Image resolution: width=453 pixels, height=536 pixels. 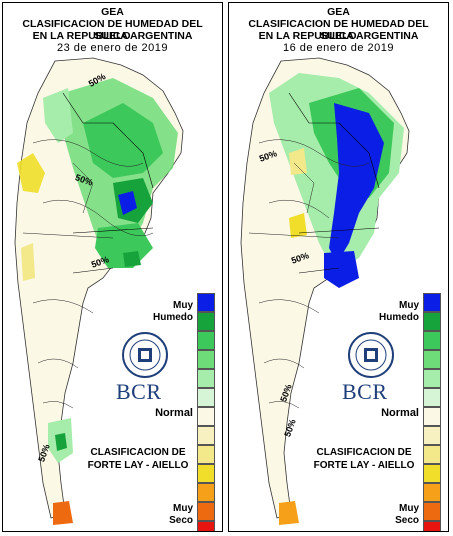 I want to click on panel-date: 16 de enero de 2019, so click(x=338, y=48).